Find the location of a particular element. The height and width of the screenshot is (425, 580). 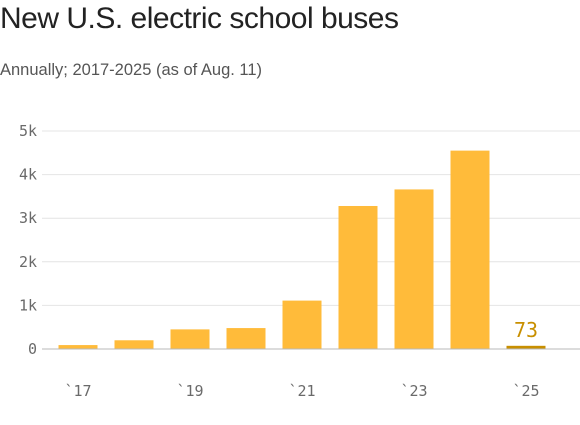

x-tick-label: `25 is located at coordinates (525, 391).